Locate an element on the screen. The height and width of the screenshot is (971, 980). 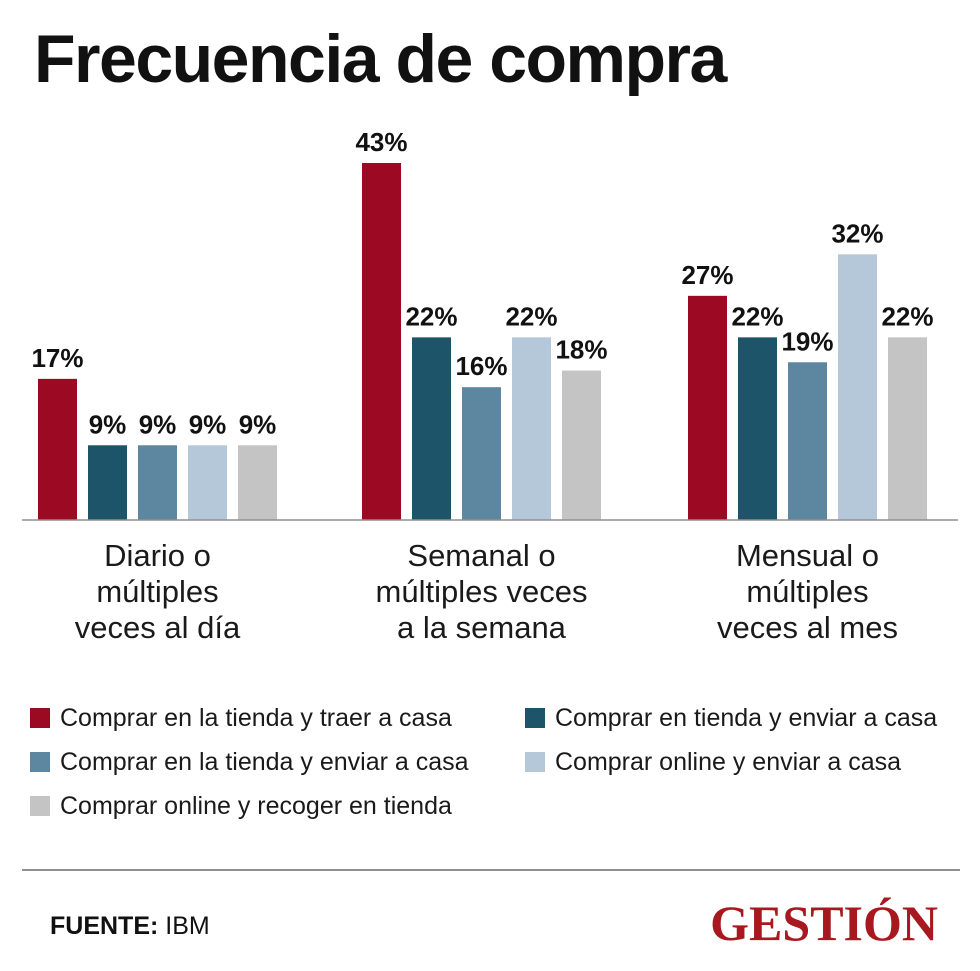
bar-value-label: 19% is located at coordinates (807, 341).